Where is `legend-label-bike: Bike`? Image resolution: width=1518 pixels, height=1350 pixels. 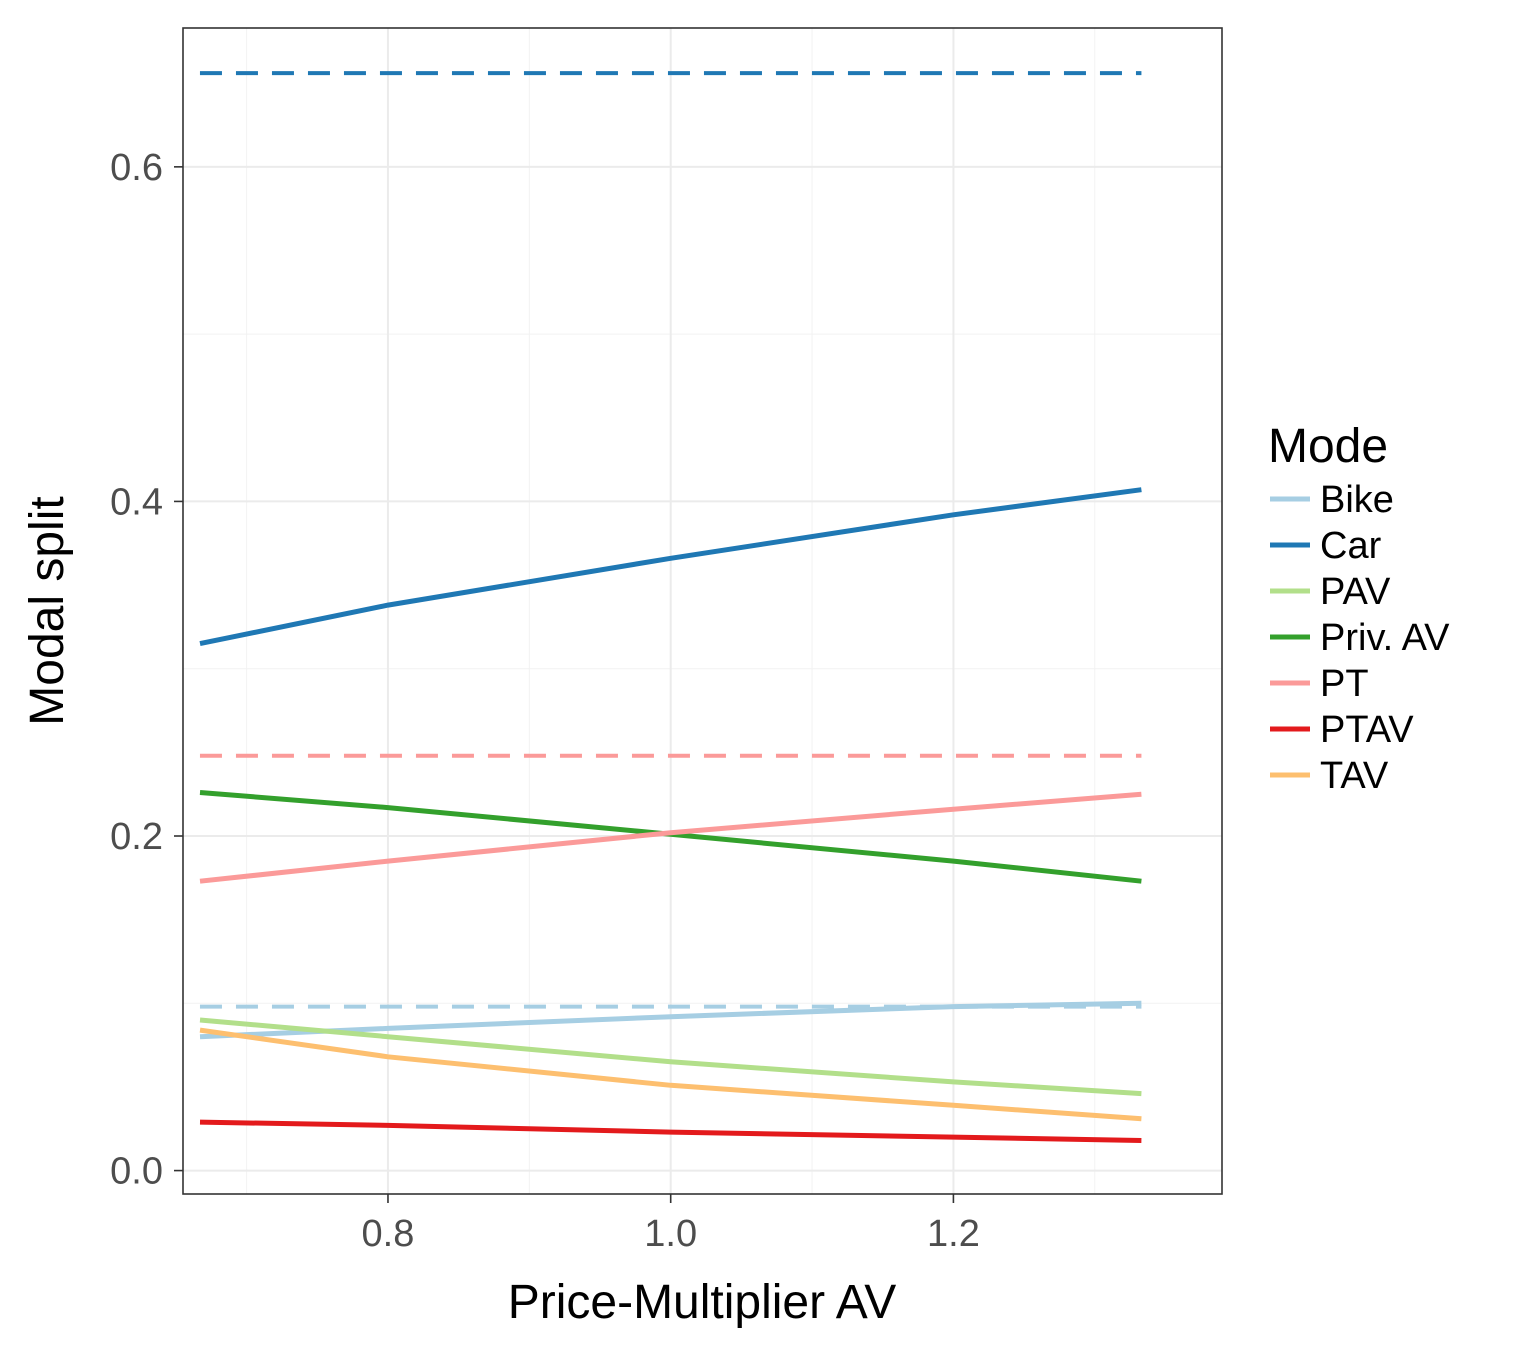
legend-label-bike: Bike is located at coordinates (1357, 500).